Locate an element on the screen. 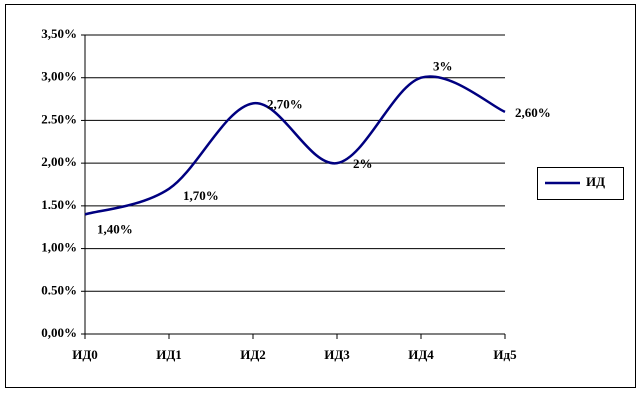  data-label: 3% is located at coordinates (443, 66).